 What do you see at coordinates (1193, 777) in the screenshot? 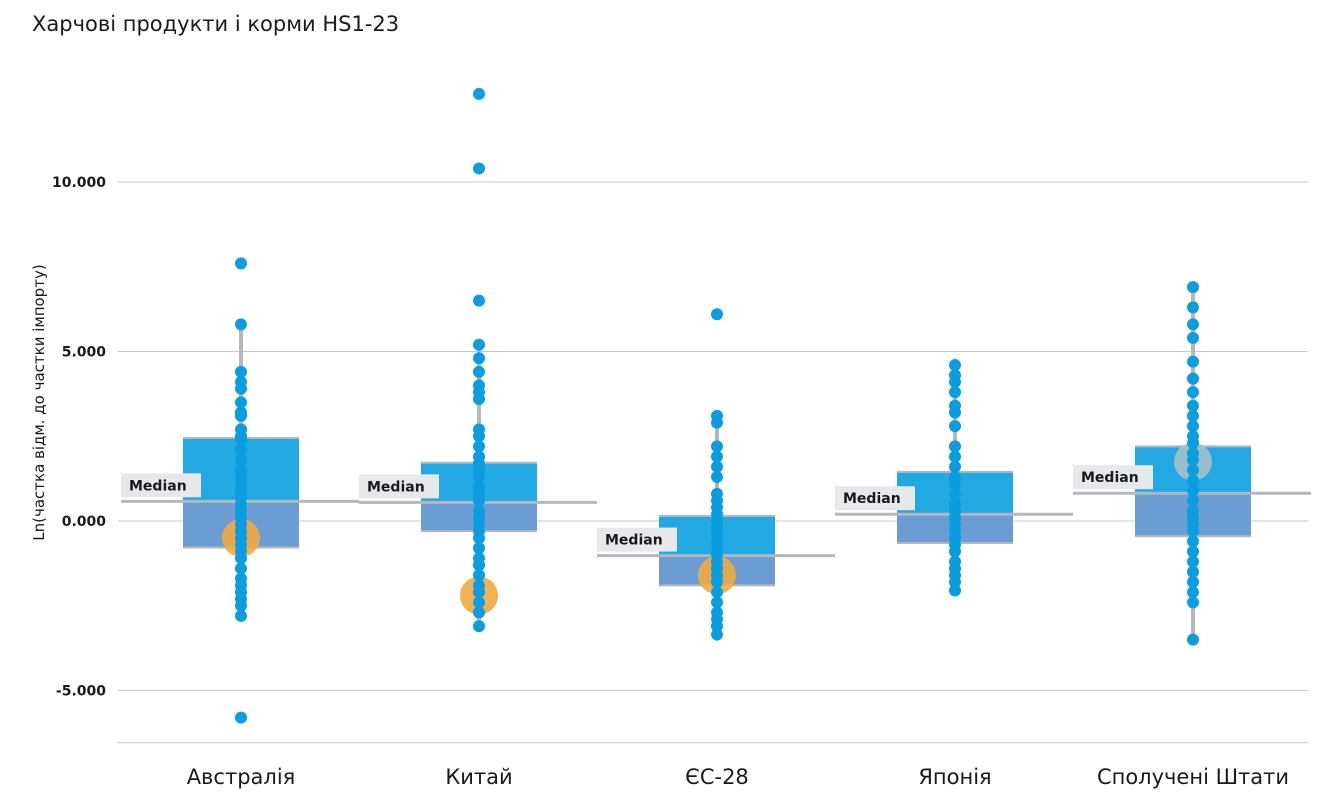
I see `x-category-label: Сполучені Штати` at bounding box center [1193, 777].